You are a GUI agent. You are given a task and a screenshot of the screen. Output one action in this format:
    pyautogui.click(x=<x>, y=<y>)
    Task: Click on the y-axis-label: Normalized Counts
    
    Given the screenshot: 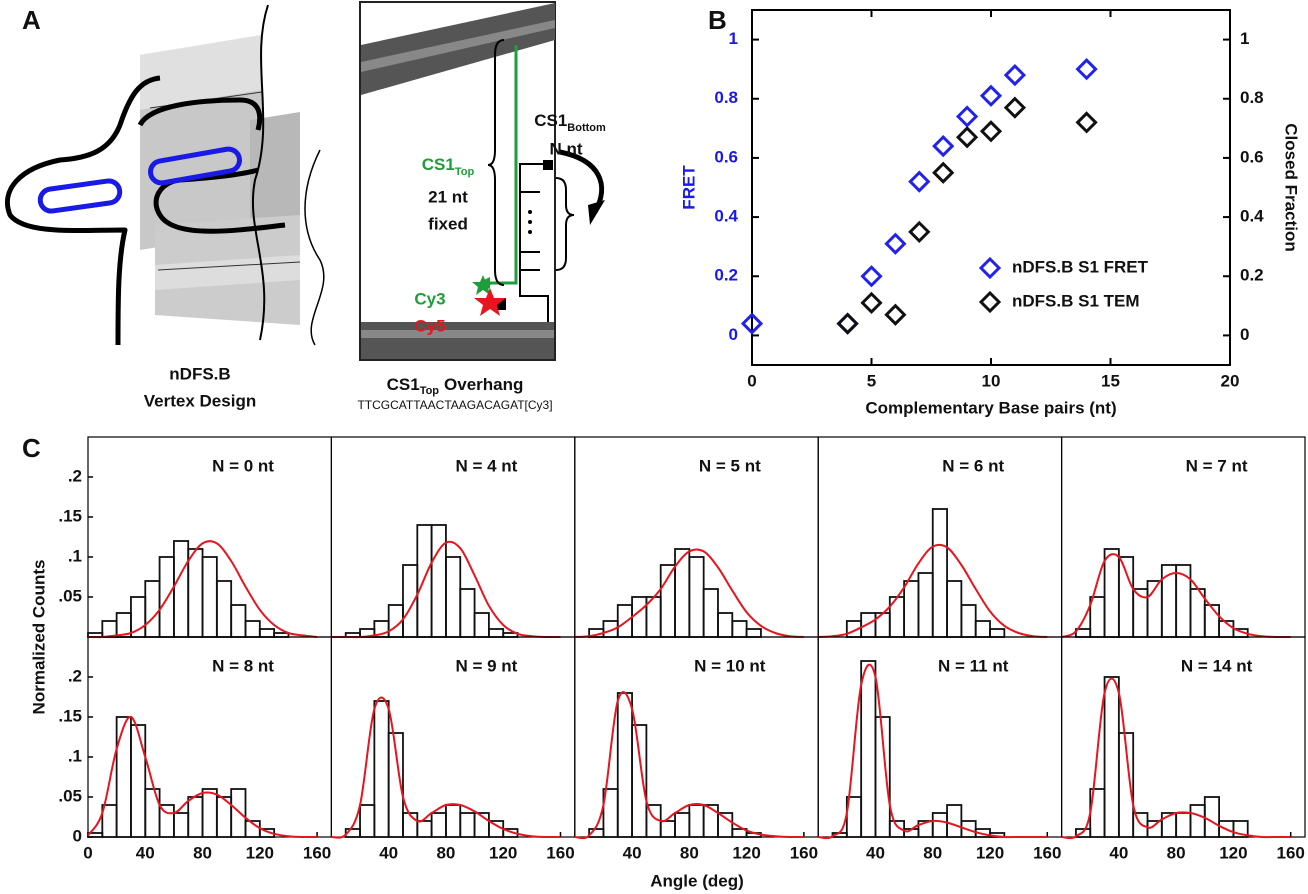 What is the action you would take?
    pyautogui.click(x=38, y=637)
    